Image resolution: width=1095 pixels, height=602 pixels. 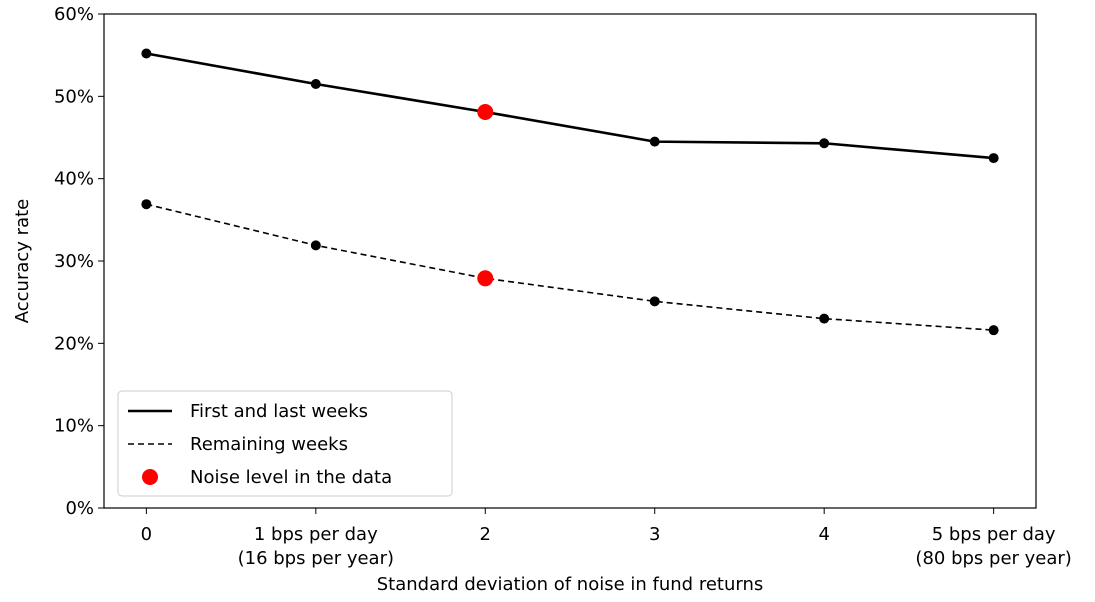 I want to click on series-line, so click(x=570, y=106).